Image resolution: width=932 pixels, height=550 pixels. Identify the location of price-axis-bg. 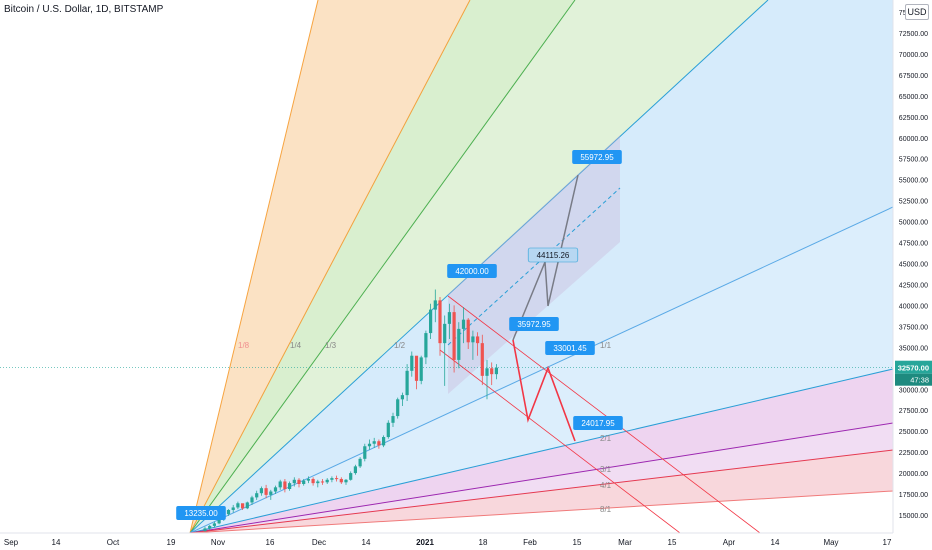
(912, 275).